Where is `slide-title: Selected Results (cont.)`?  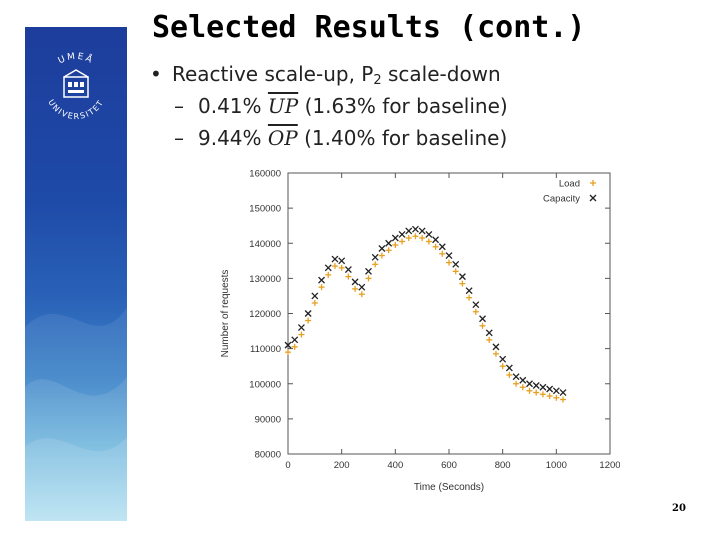
slide-title: Selected Results (cont.) is located at coordinates (369, 27).